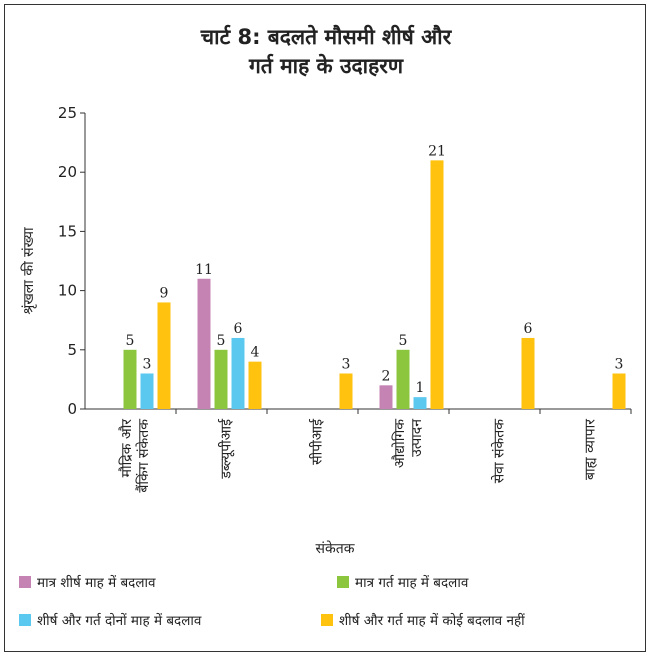 This screenshot has height=658, width=652. I want to click on y-tick-label: 15, so click(67, 231).